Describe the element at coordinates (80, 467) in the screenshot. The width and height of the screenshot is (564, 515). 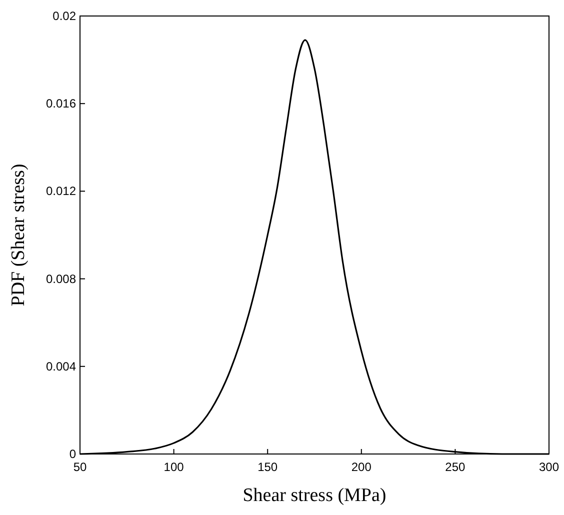
I see `x-tick-label: 50` at that location.